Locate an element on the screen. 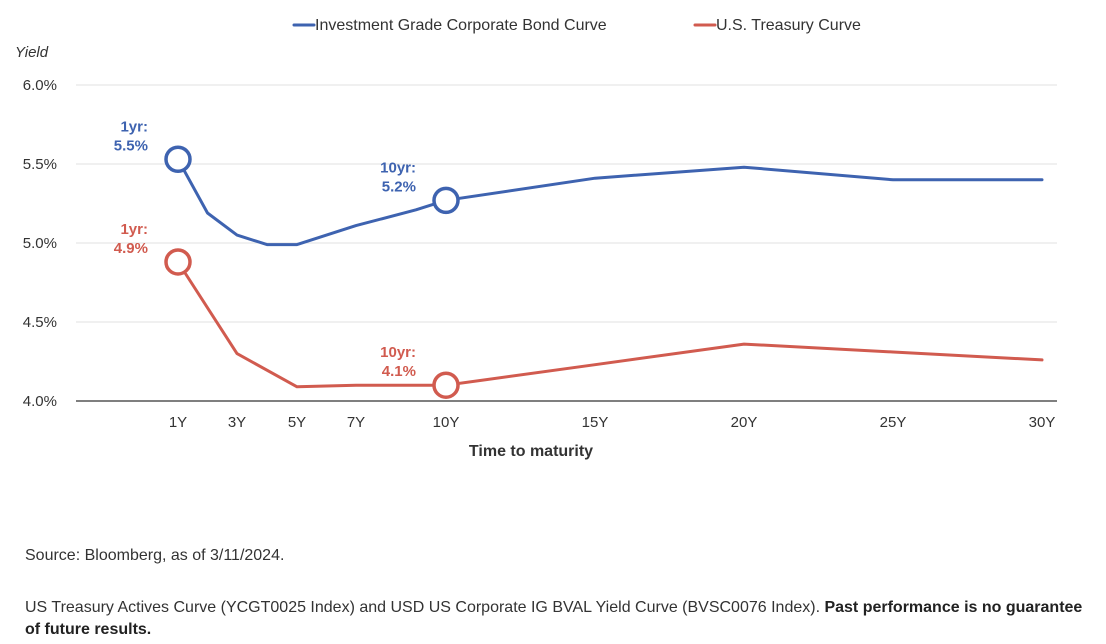  y-axis-ticks: 4.0% 4.5% 5.0% 5.5% 6.0% is located at coordinates (40, 243).